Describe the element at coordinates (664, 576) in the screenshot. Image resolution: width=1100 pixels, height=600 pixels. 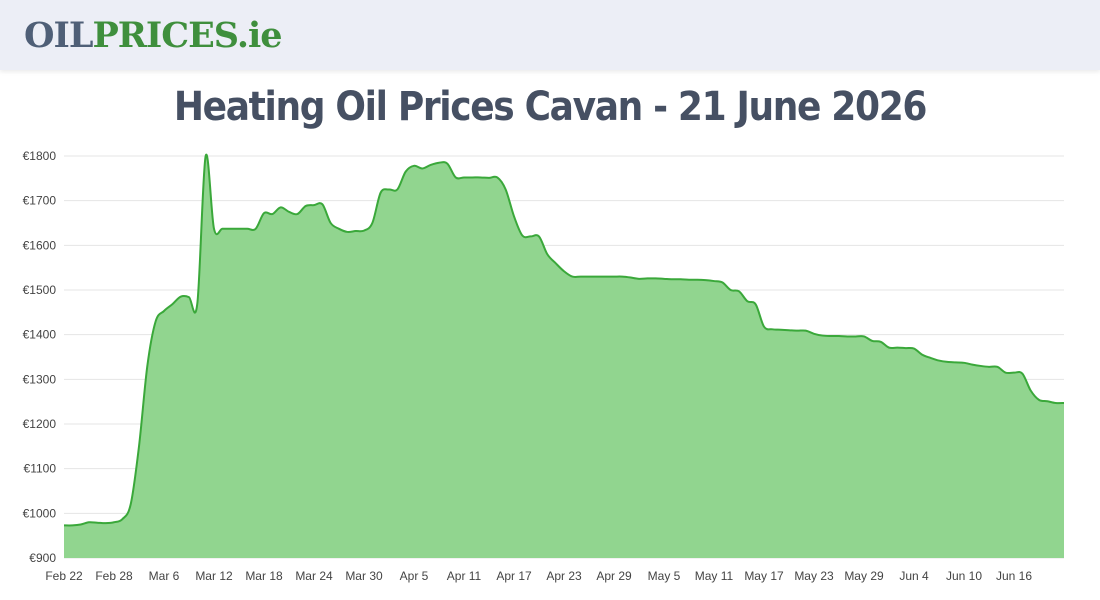
I see `x-tick-label: May 5` at that location.